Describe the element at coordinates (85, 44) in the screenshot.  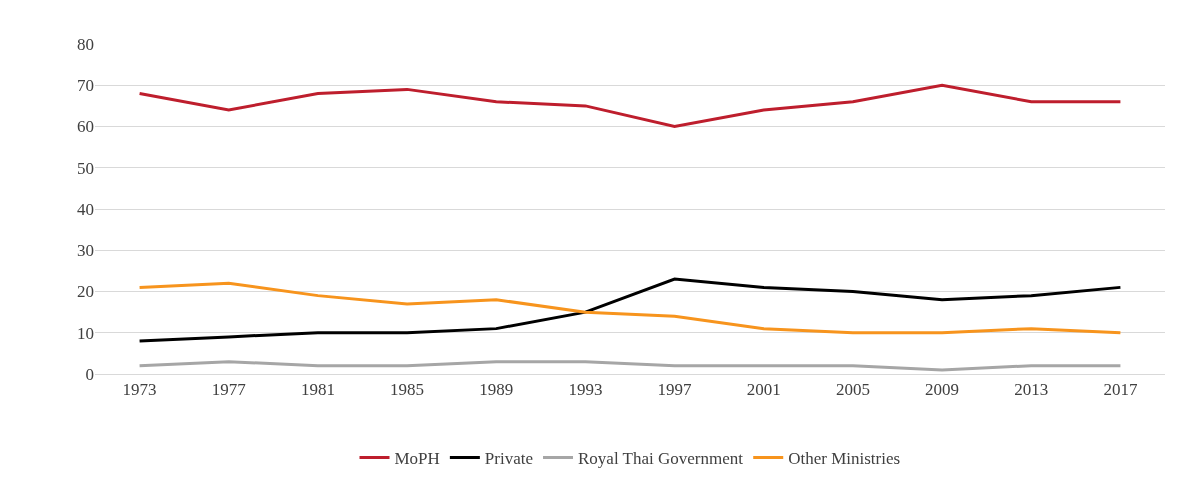
I see `y-tick-label: 80` at that location.